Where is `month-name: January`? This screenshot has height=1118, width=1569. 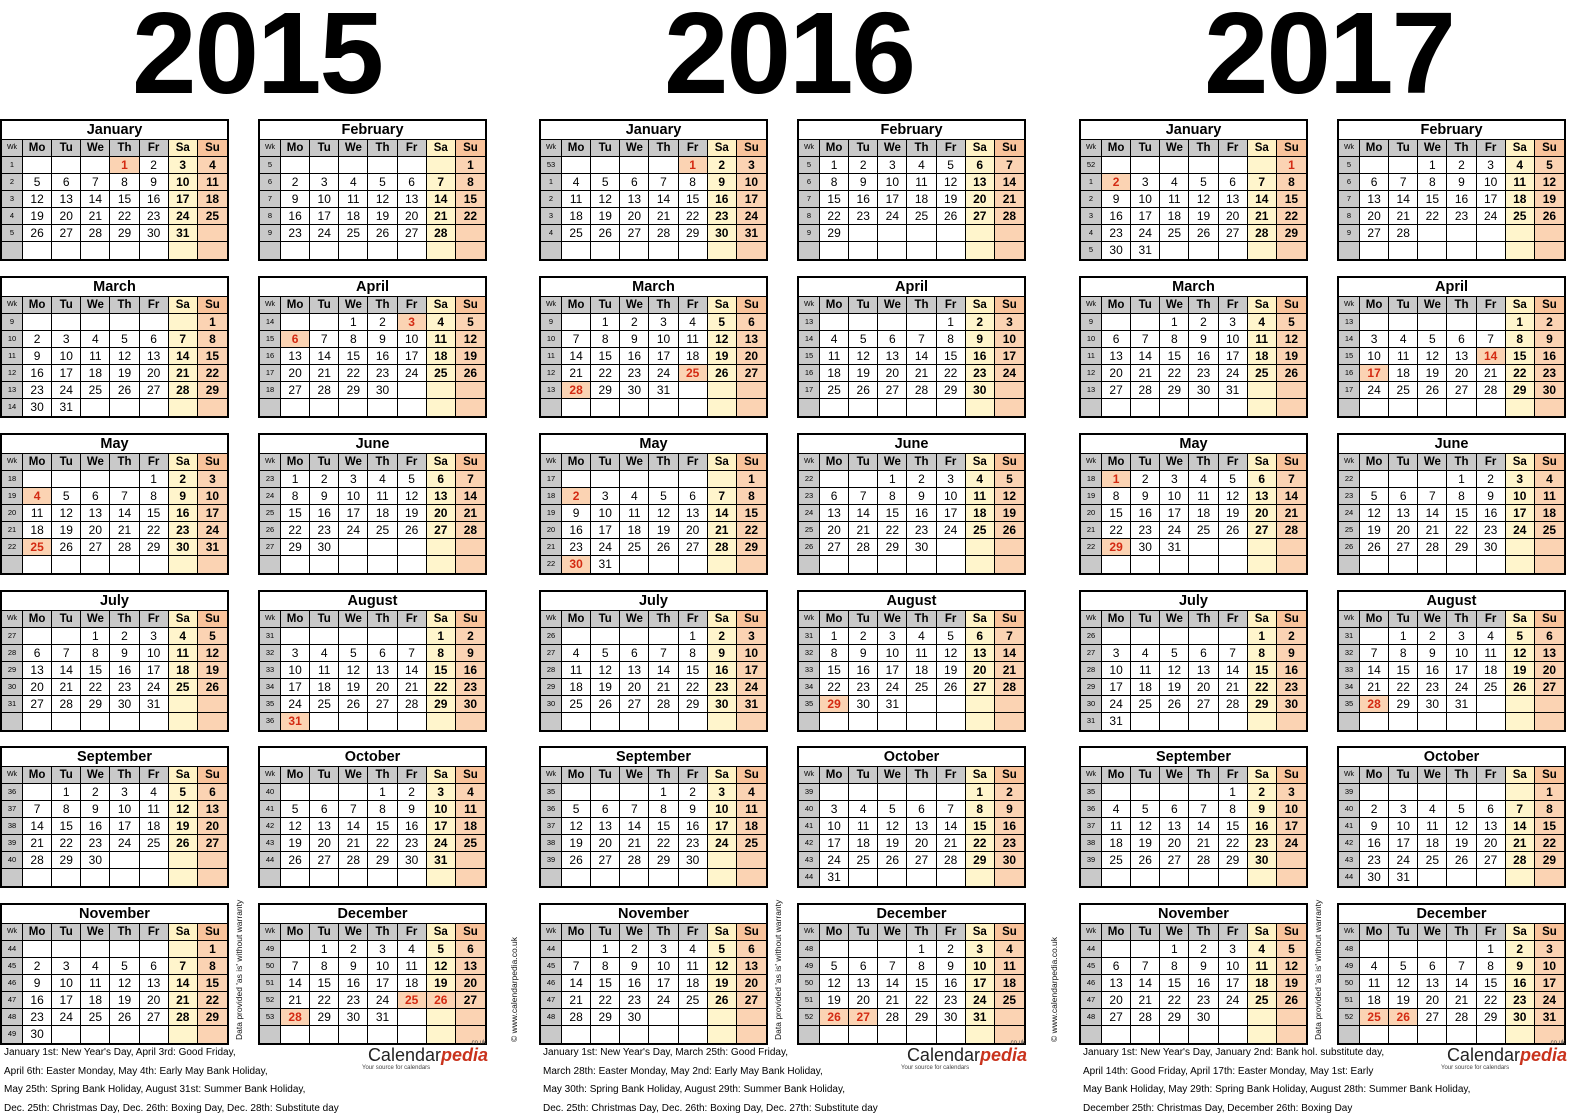 month-name: January is located at coordinates (114, 130).